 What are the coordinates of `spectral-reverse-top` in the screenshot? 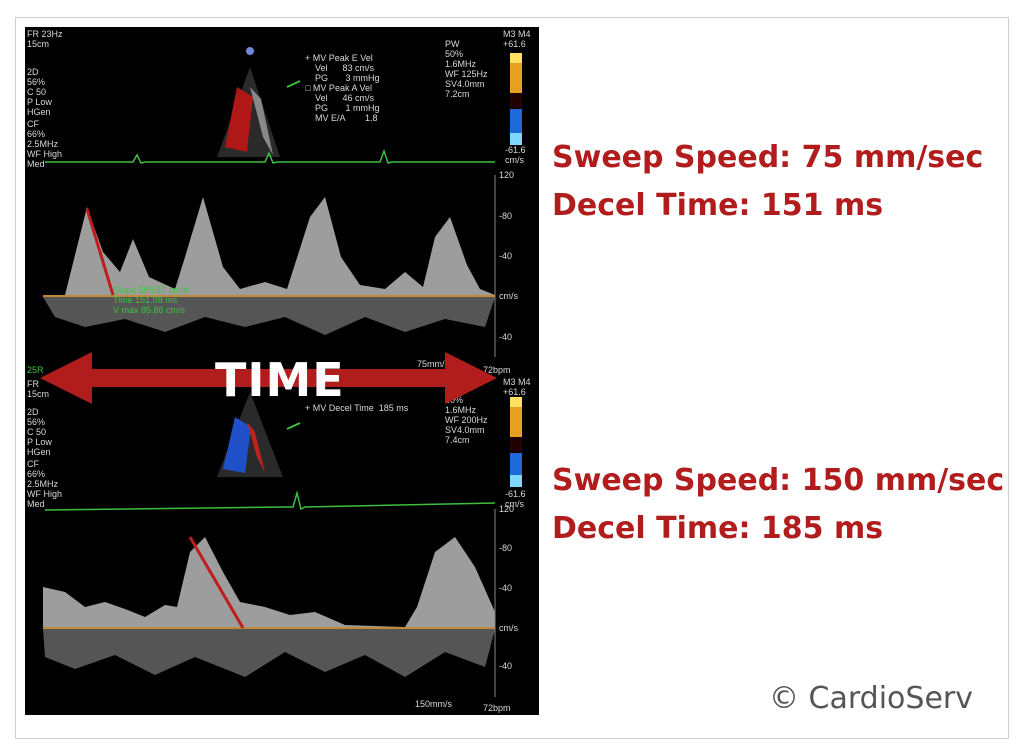 It's located at (269, 316).